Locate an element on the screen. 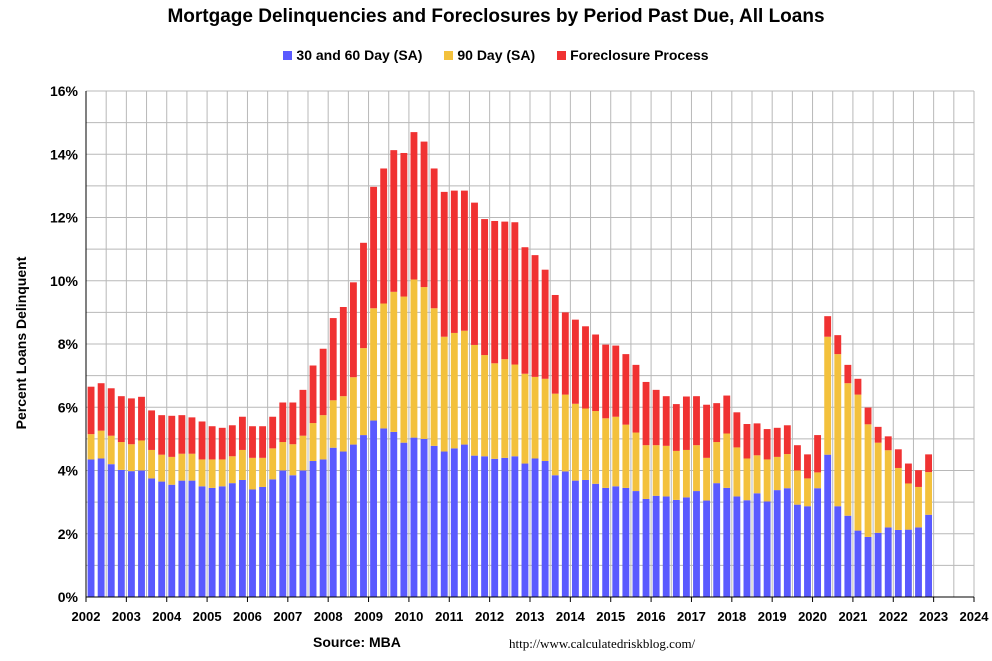 The height and width of the screenshot is (661, 992). y-tick-label: 14% is located at coordinates (64, 154).